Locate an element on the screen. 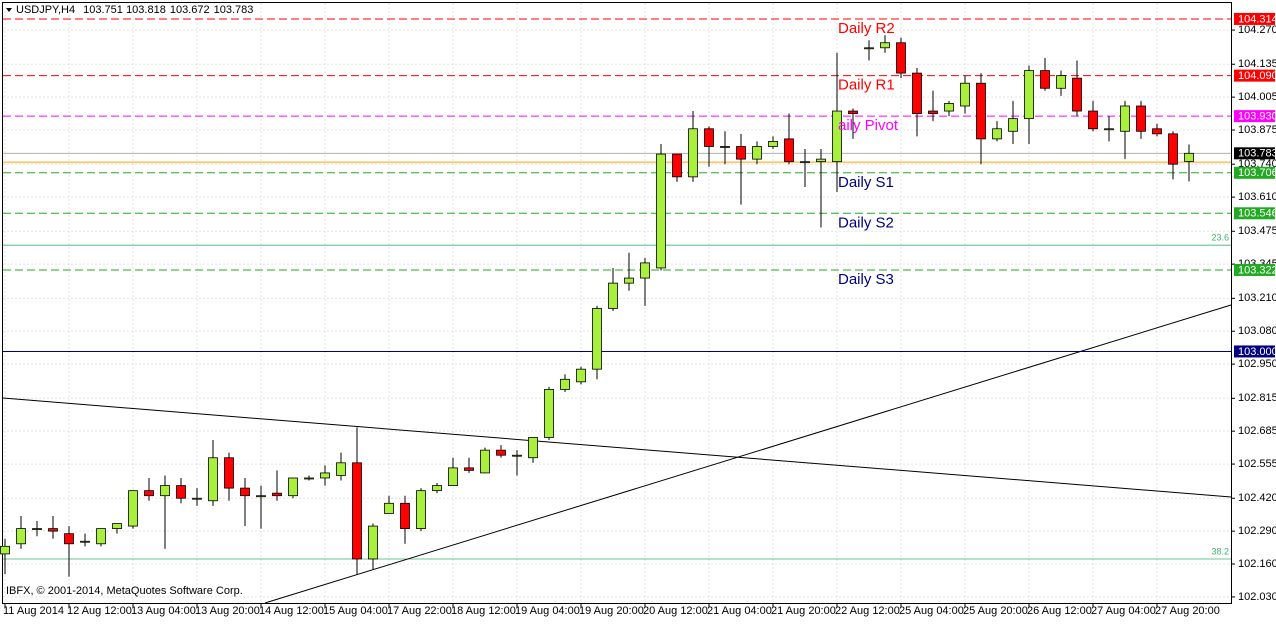  level-name: Daily S3 is located at coordinates (866, 279).